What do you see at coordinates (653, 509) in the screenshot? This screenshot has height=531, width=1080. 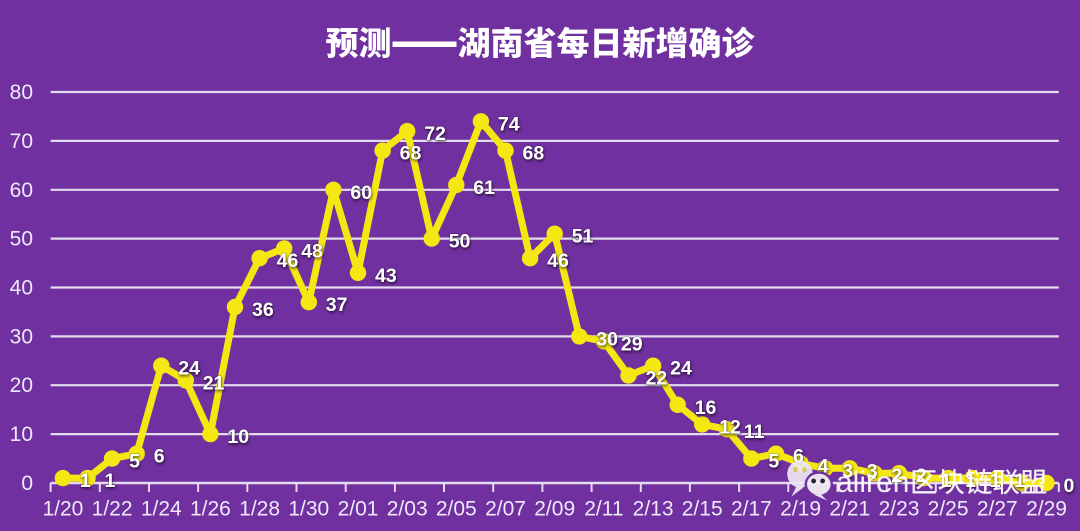 I see `svg-text: 2/13` at bounding box center [653, 509].